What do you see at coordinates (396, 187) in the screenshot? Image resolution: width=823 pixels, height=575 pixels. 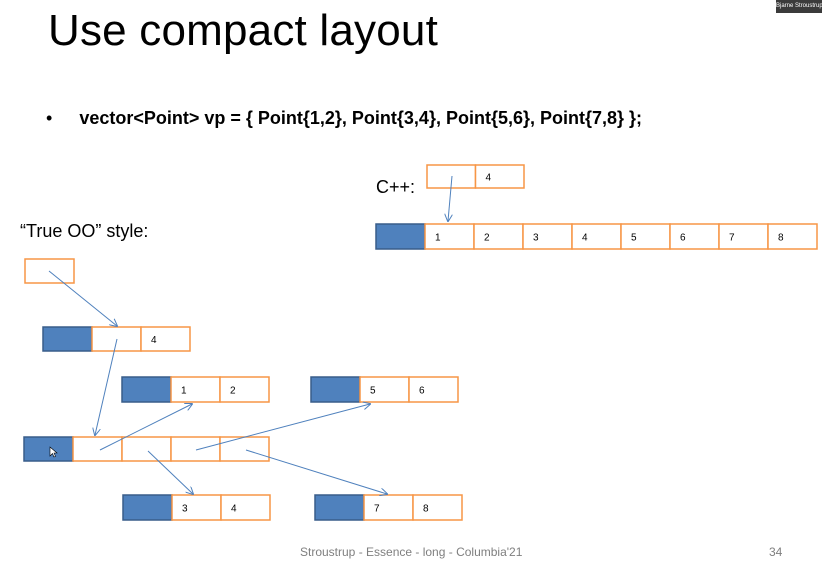 I see `cpp-label: C++:` at bounding box center [396, 187].